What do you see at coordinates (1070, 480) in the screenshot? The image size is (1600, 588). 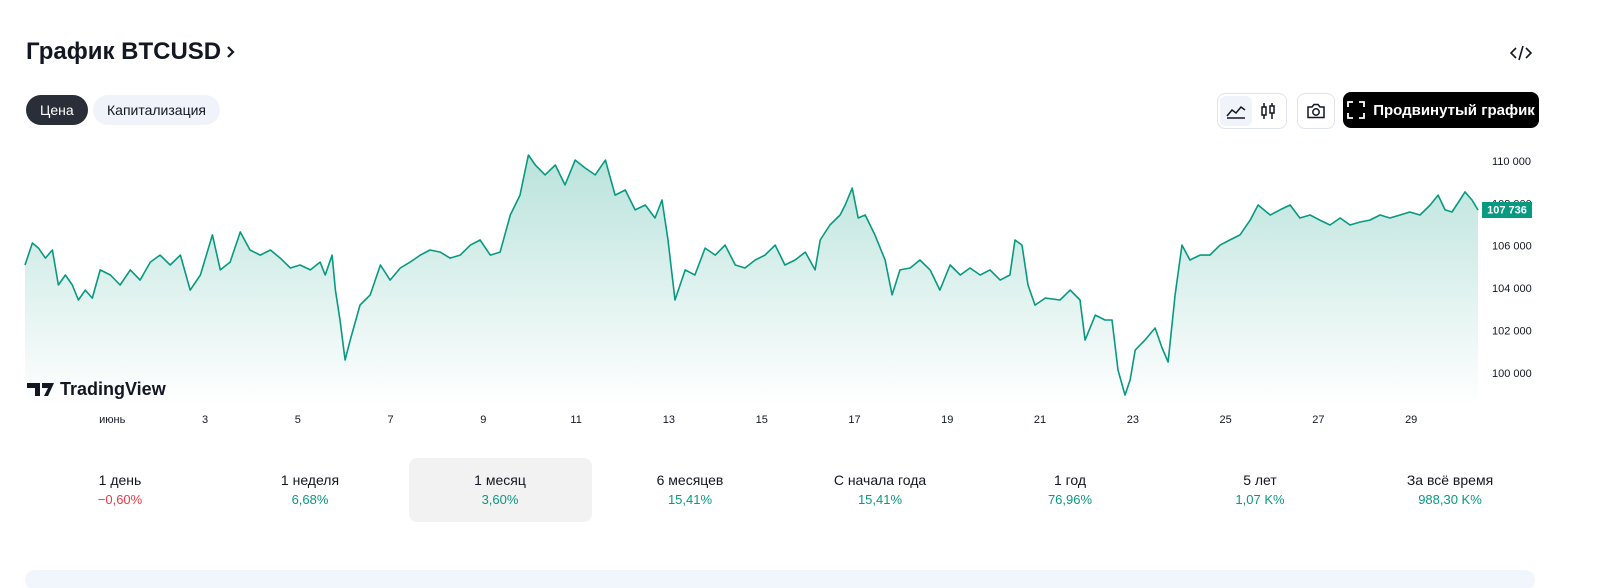 I see `period-label: 1 год` at bounding box center [1070, 480].